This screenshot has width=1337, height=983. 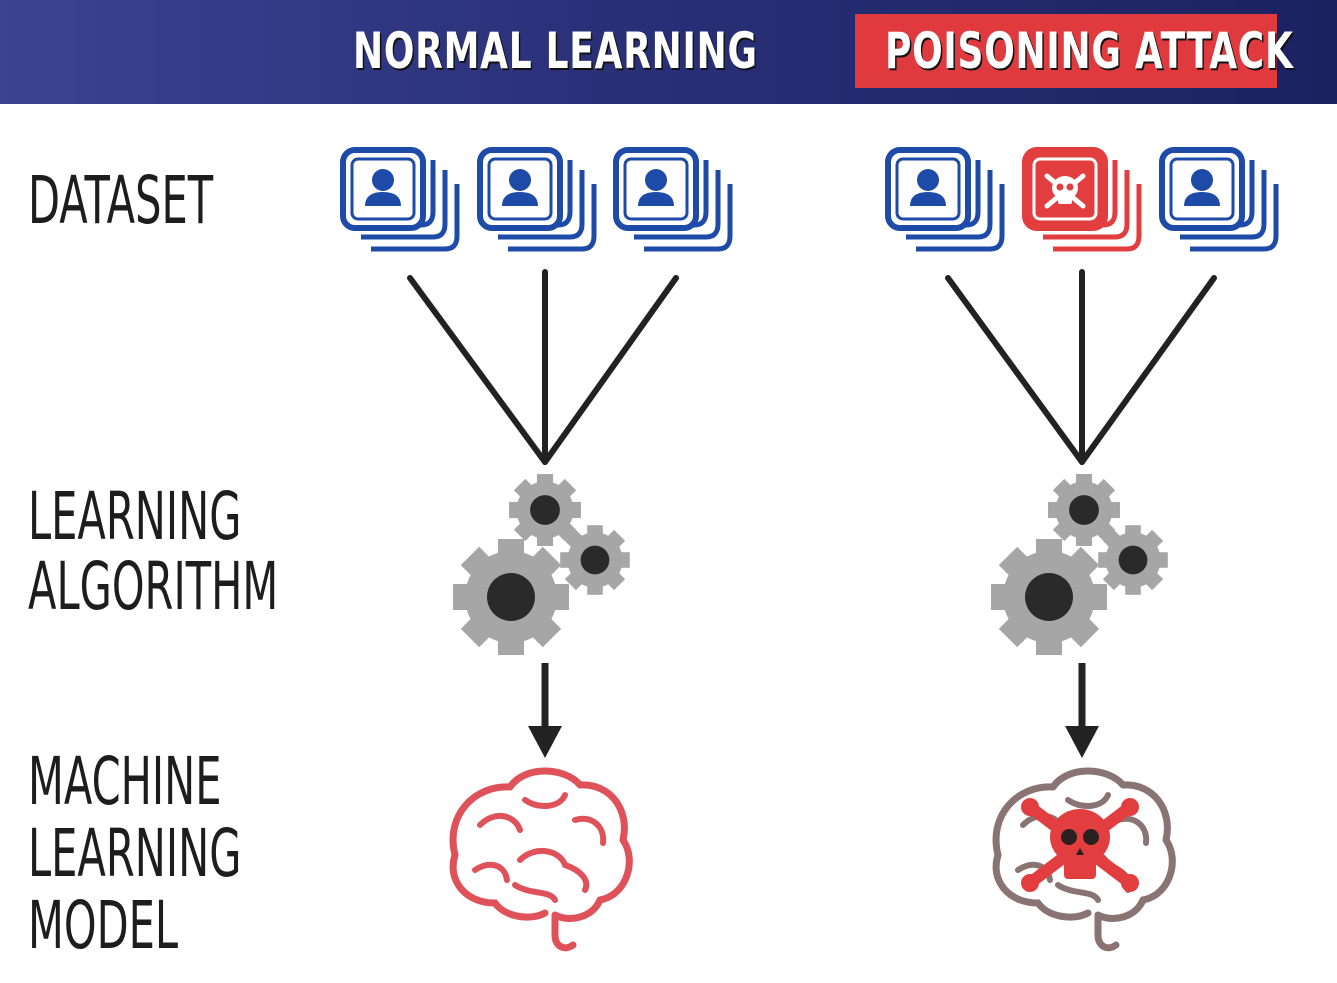 I want to click on connector-lines-poisoned, so click(x=1081, y=367).